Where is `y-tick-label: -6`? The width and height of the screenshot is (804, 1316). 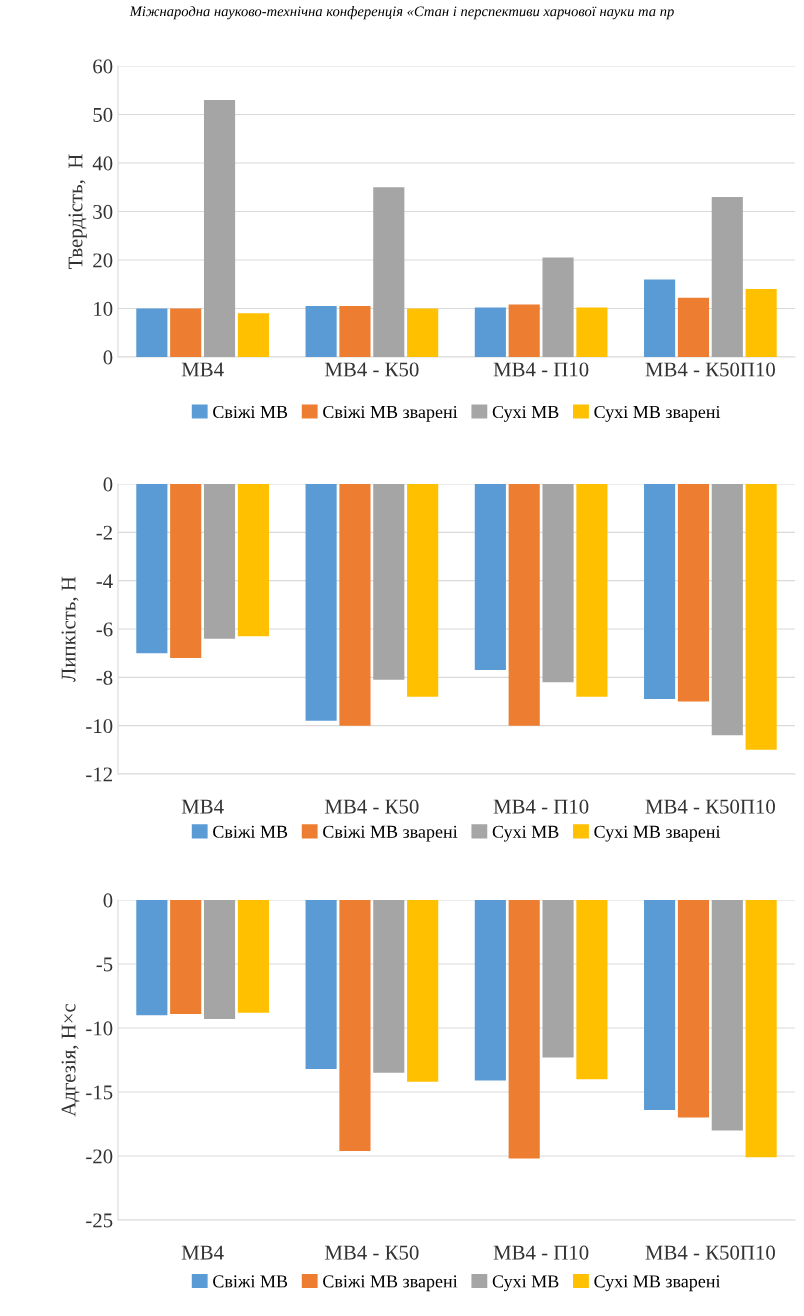
y-tick-label: -6 is located at coordinates (104, 629).